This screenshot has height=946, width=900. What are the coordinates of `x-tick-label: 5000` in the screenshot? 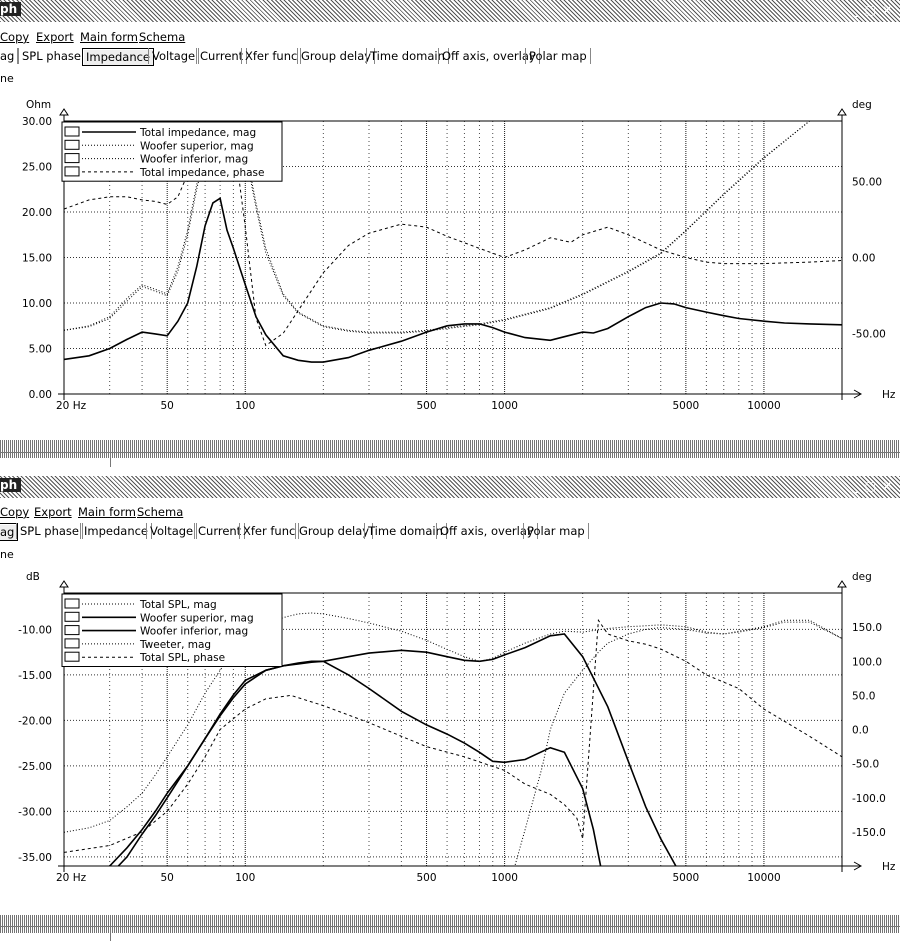 It's located at (685, 878).